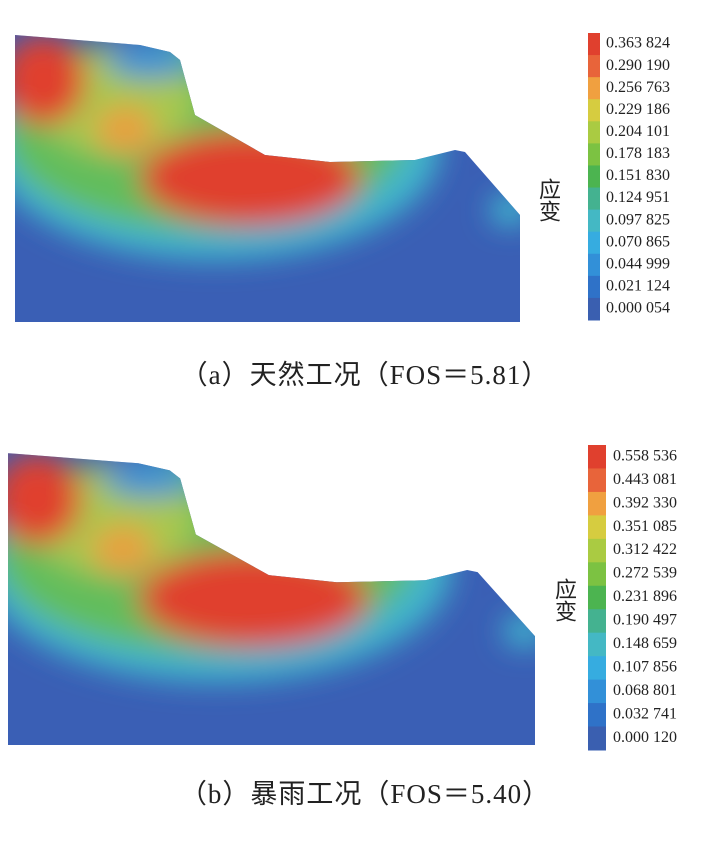  Describe the element at coordinates (638, 175) in the screenshot. I see `legend-label: 0.151 830` at that location.